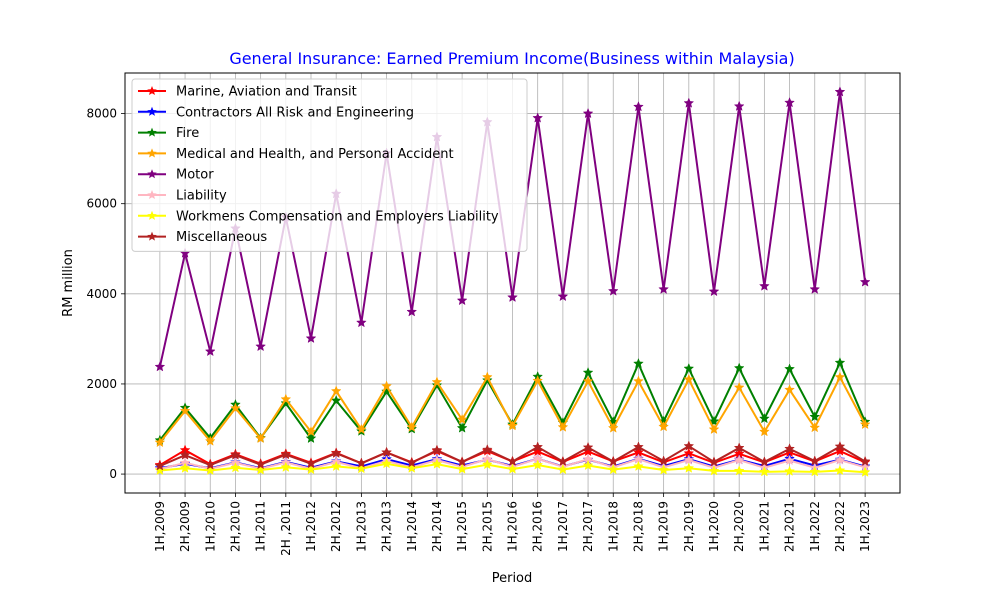 Image resolution: width=1000 pixels, height=604 pixels. What do you see at coordinates (840, 526) in the screenshot?
I see `x-tick-label: 2H,2022` at bounding box center [840, 526].